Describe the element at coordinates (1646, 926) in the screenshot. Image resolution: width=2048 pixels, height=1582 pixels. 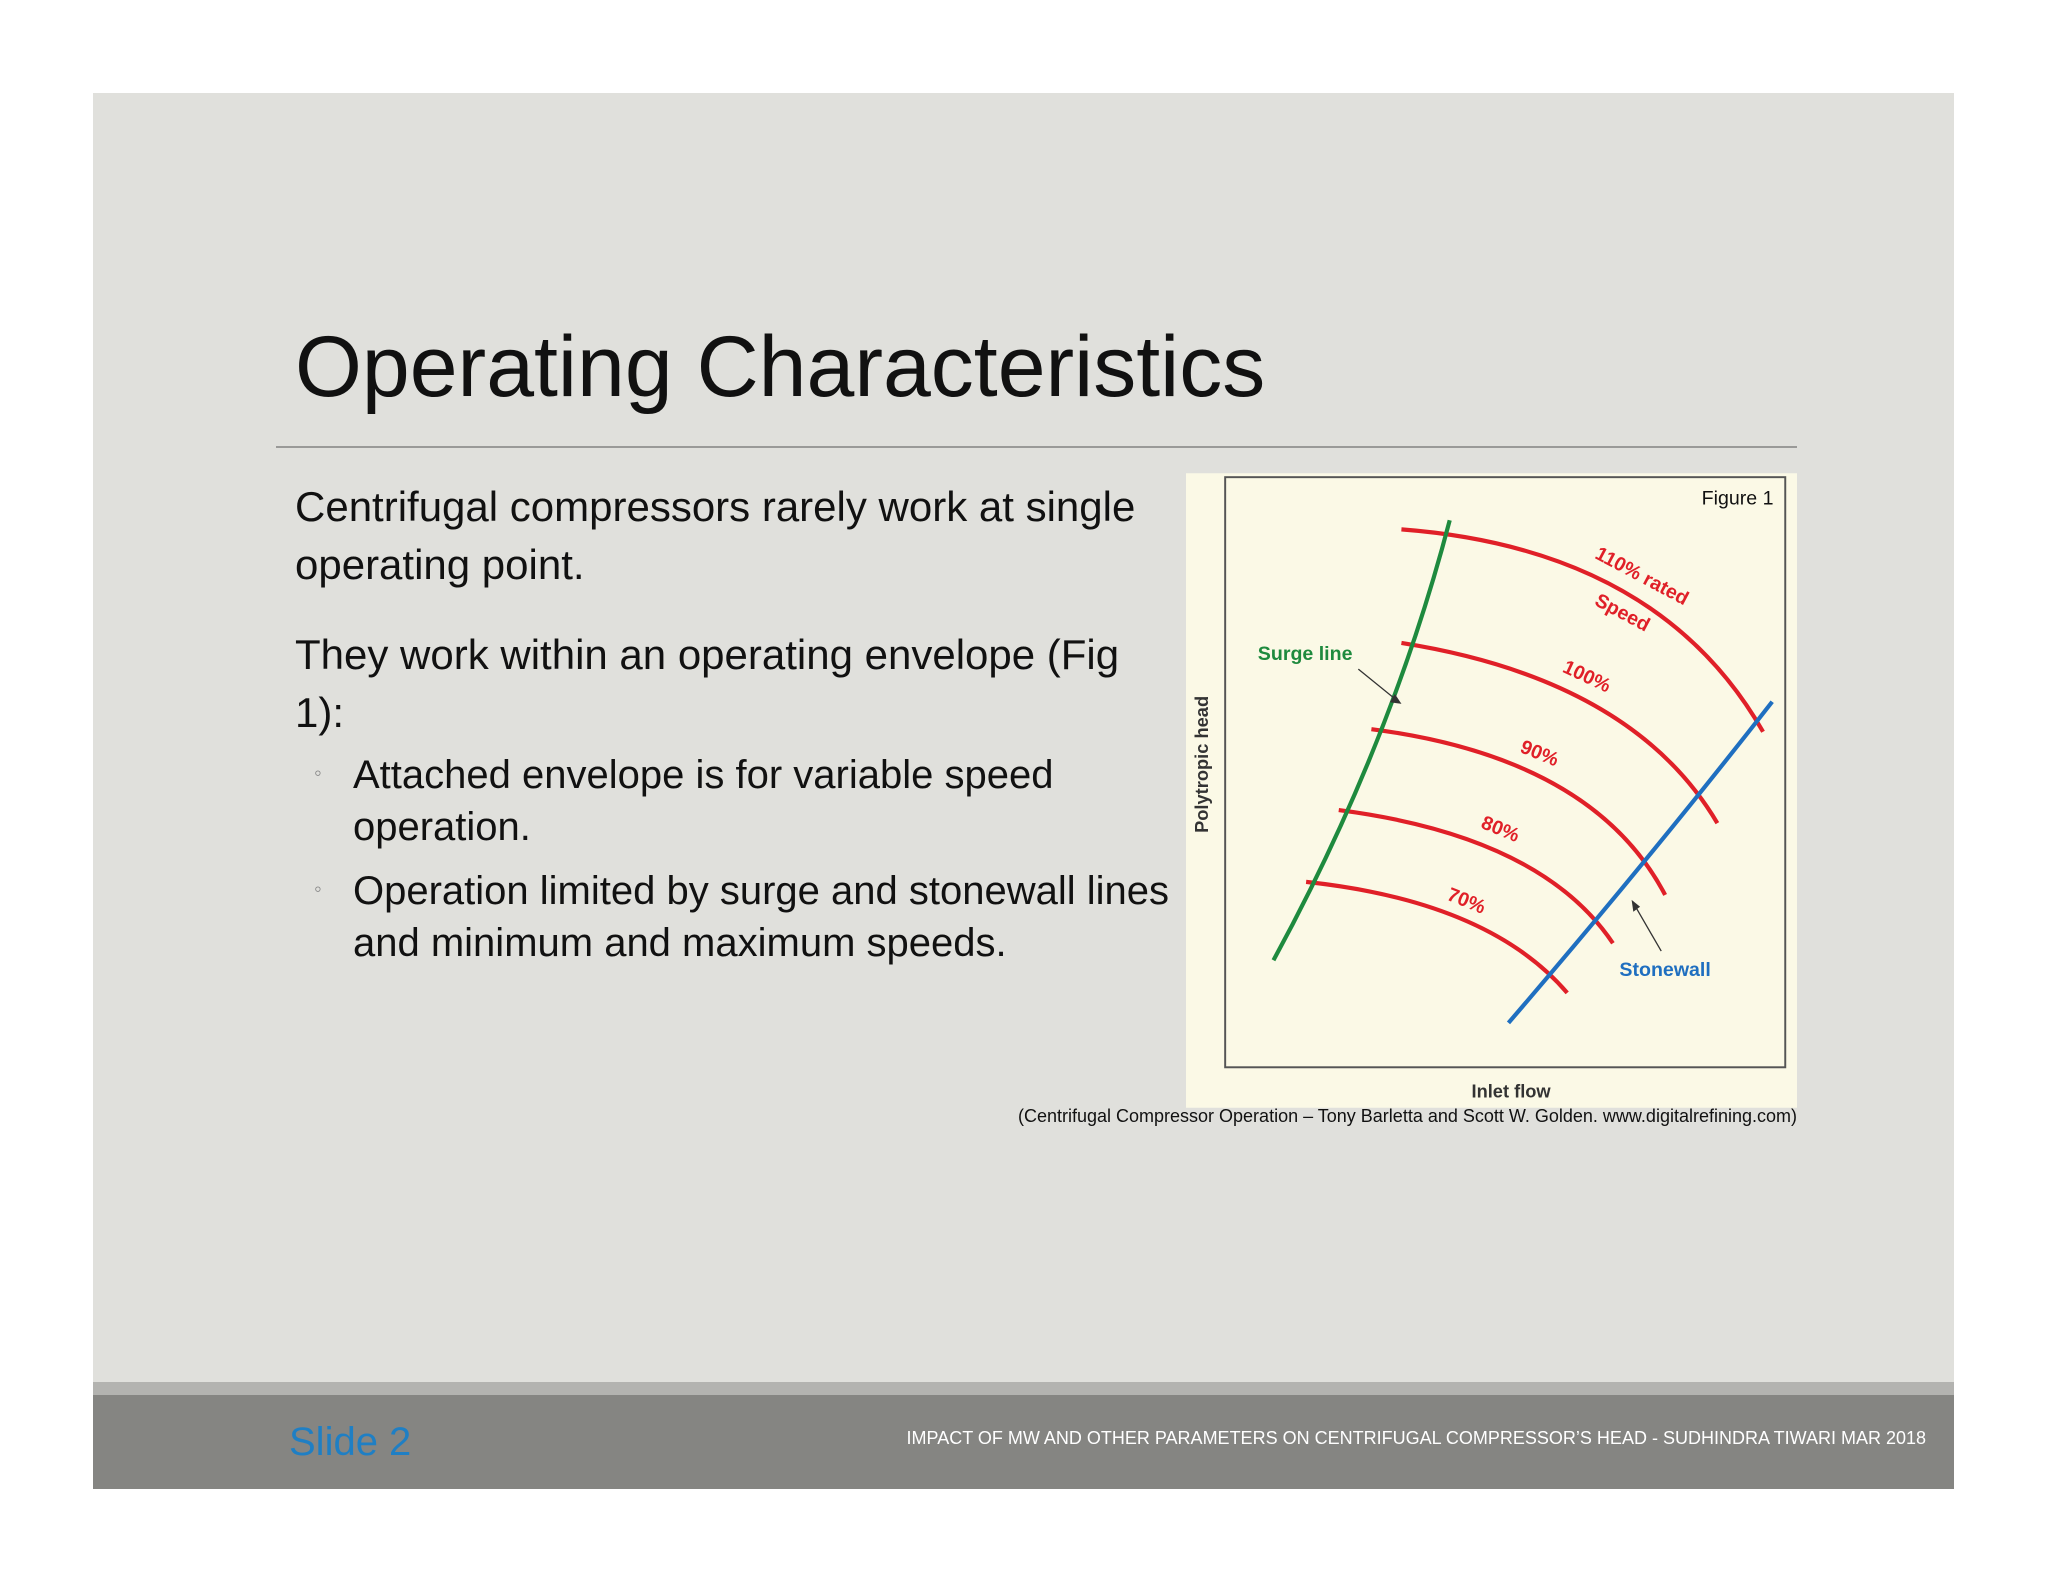
I see `arrow` at that location.